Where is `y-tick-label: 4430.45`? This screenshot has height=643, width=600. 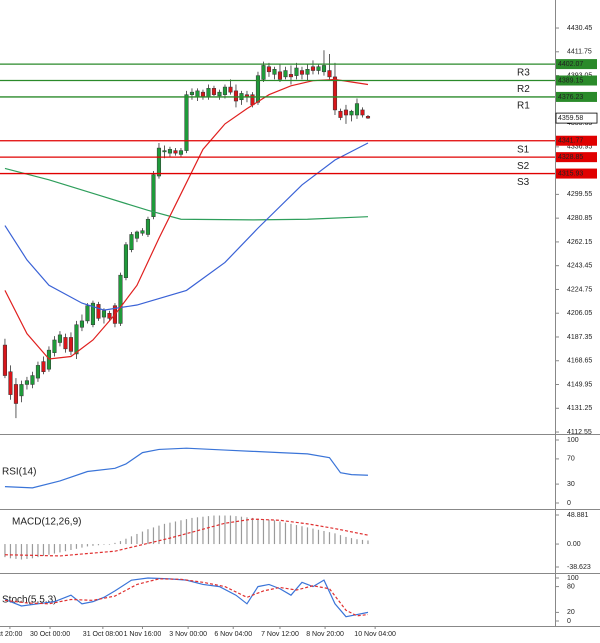
y-tick-label: 4430.45 is located at coordinates (579, 28).